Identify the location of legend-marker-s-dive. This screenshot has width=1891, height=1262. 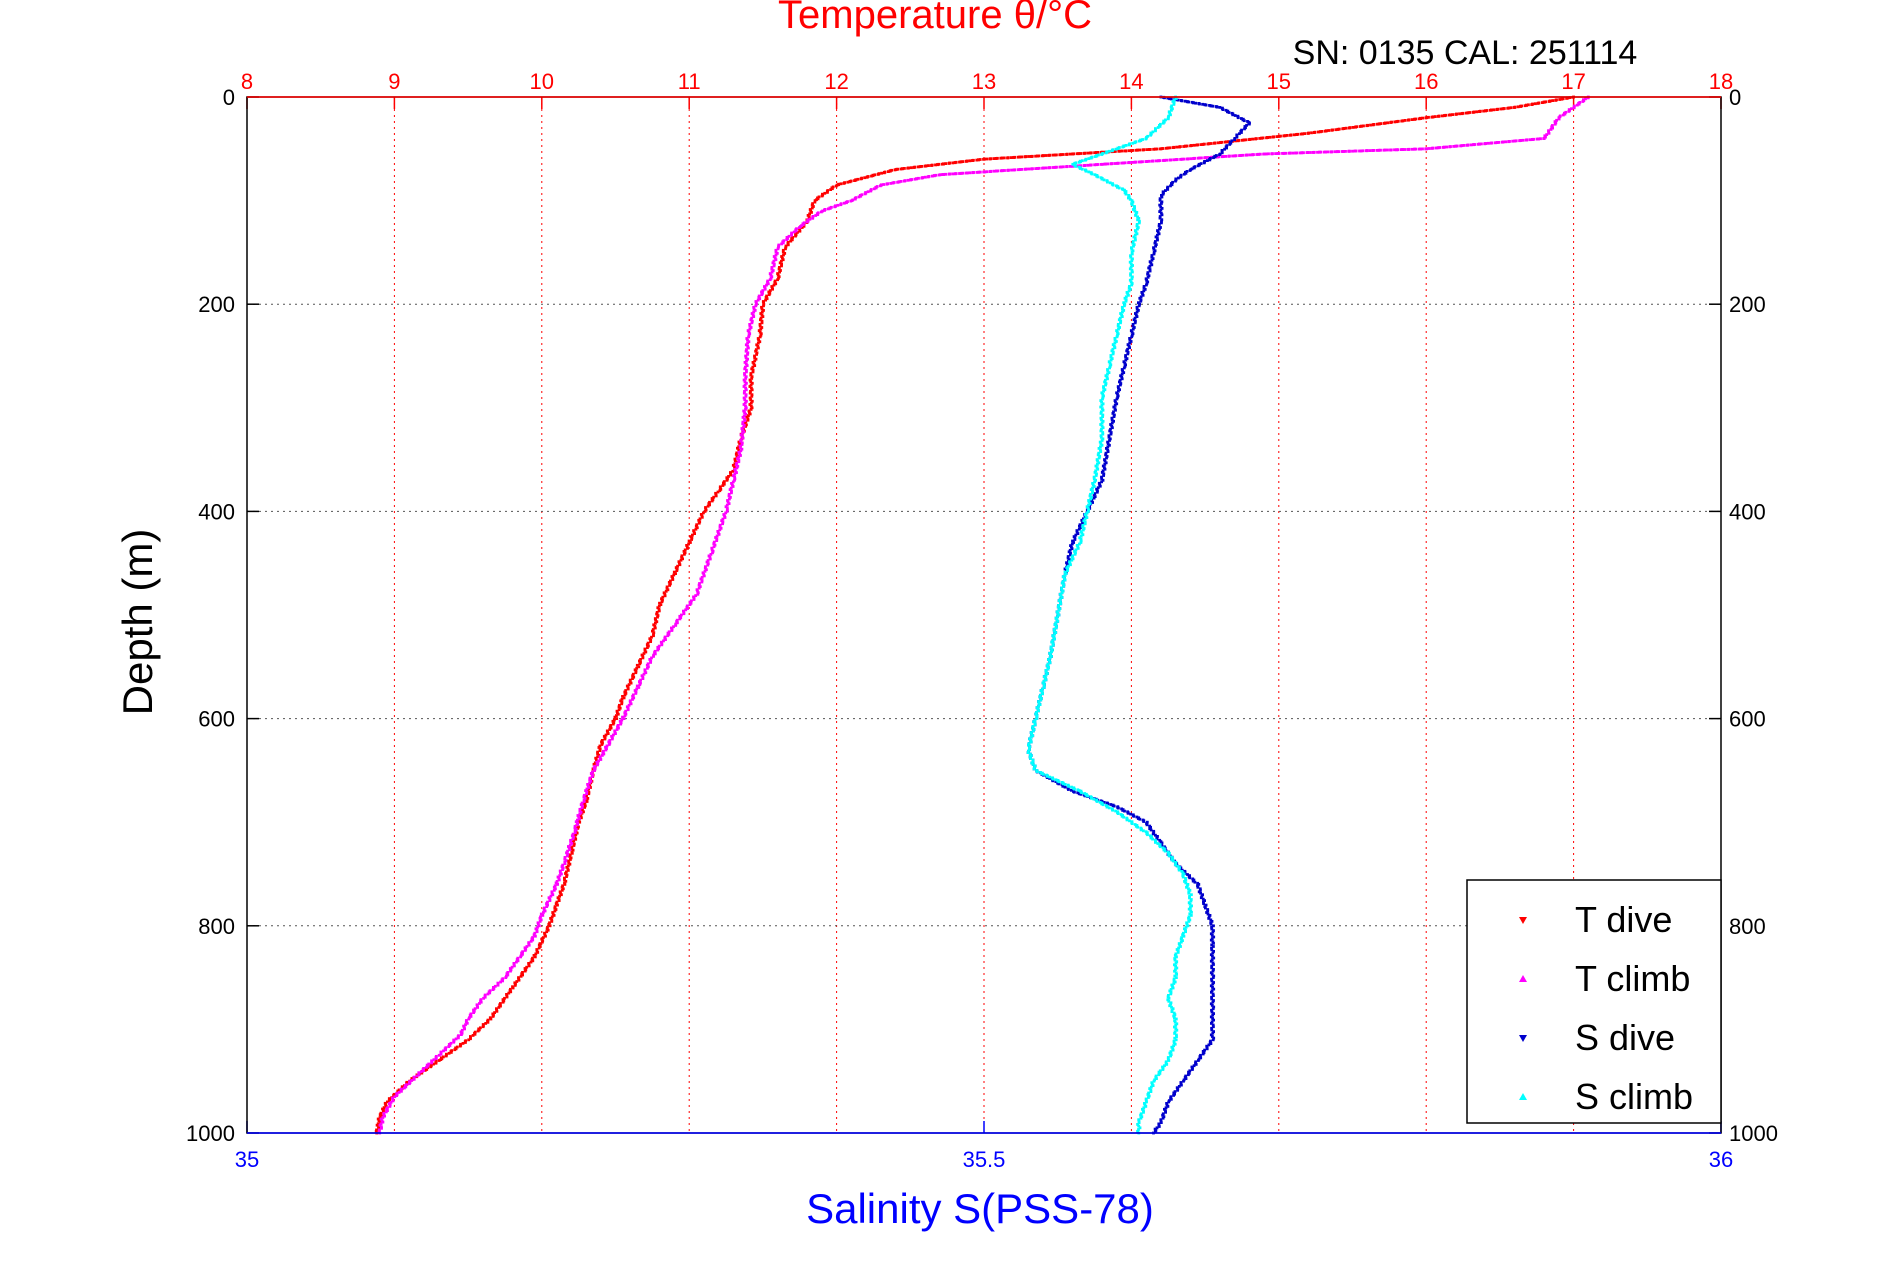
(1523, 1038).